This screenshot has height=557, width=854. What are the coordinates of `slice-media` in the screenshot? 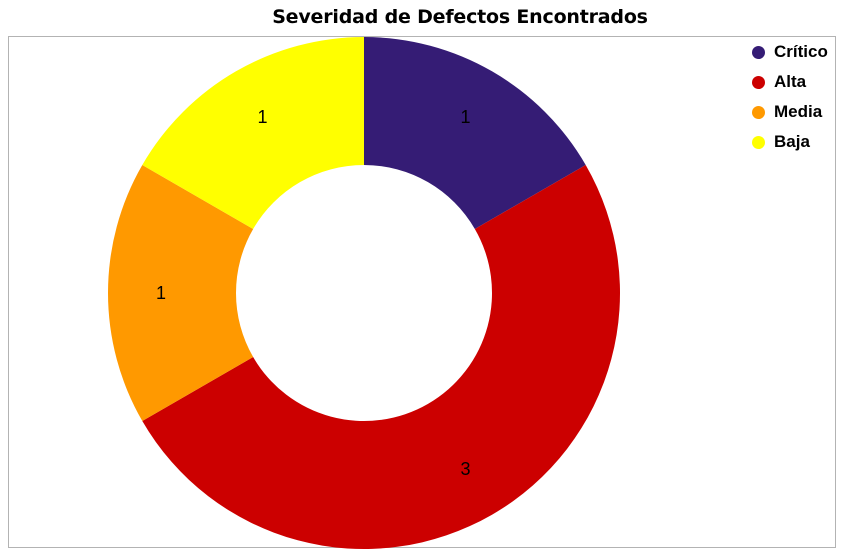 It's located at (181, 293).